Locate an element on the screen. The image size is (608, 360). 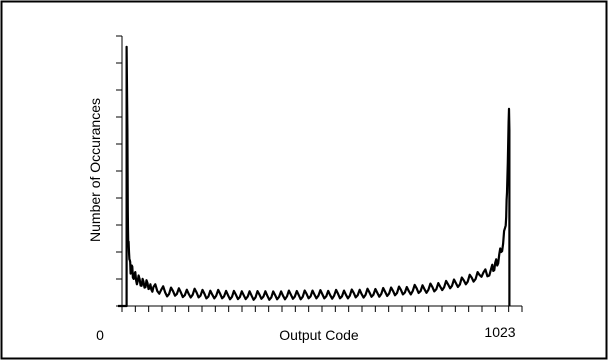
y-axis-ticks is located at coordinates (119, 171).